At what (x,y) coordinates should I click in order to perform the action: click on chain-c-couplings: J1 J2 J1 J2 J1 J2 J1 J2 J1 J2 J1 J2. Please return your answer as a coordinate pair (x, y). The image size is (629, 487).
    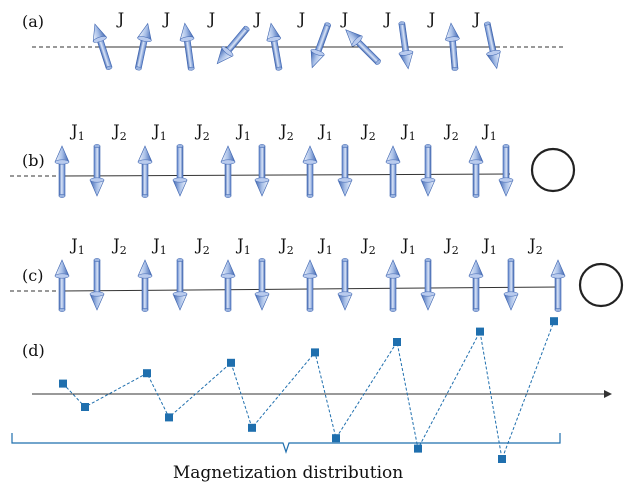
    Looking at the image, I should click on (305, 246).